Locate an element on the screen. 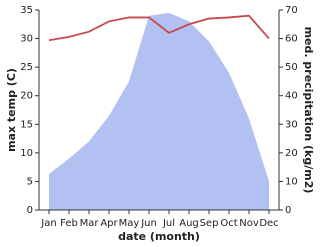 The width and height of the screenshot is (320, 247). y-tick-label: 5 is located at coordinates (30, 181).